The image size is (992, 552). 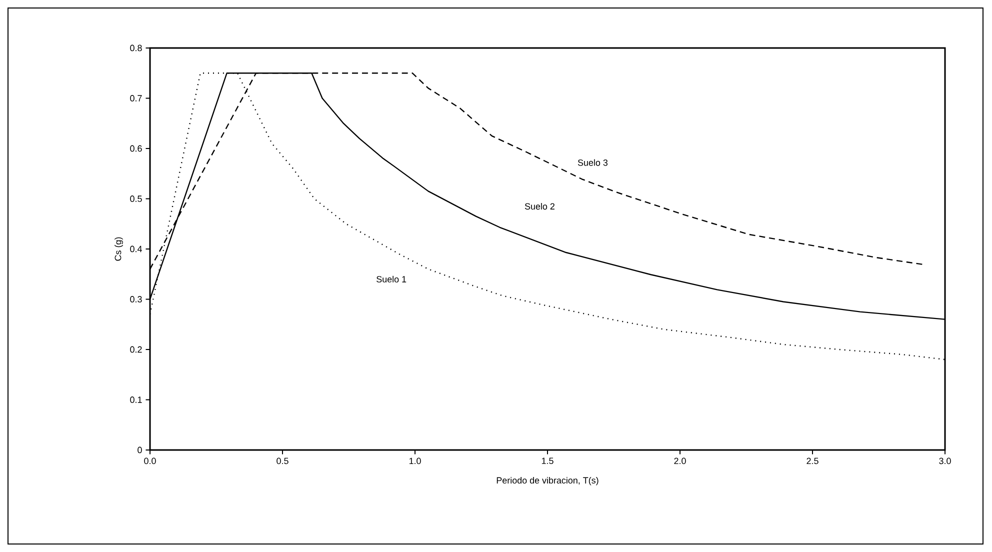 I want to click on y-tick-label: 0.7, so click(x=136, y=98).